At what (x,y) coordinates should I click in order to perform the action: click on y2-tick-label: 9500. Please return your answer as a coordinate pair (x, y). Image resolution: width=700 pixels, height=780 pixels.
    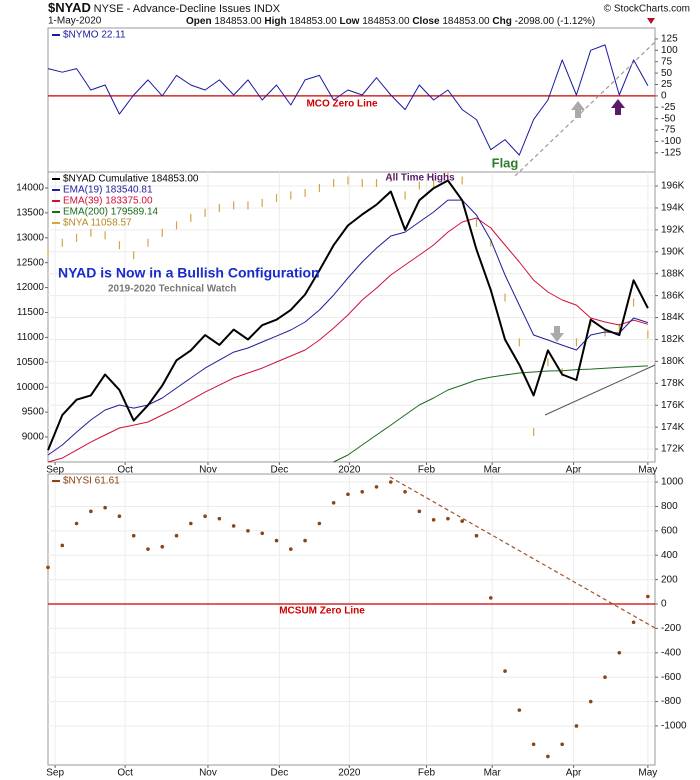
    Looking at the image, I should click on (33, 412).